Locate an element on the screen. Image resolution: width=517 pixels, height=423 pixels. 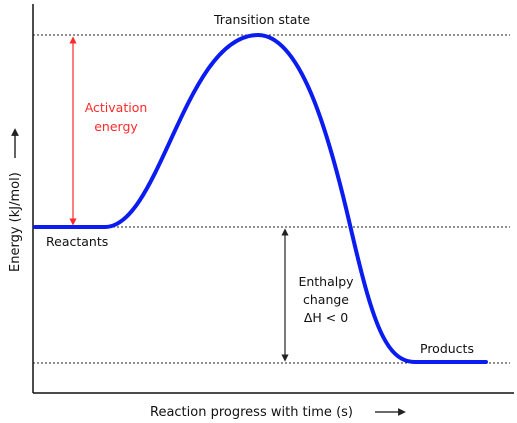
reactants-label: Reactants is located at coordinates (77, 241).